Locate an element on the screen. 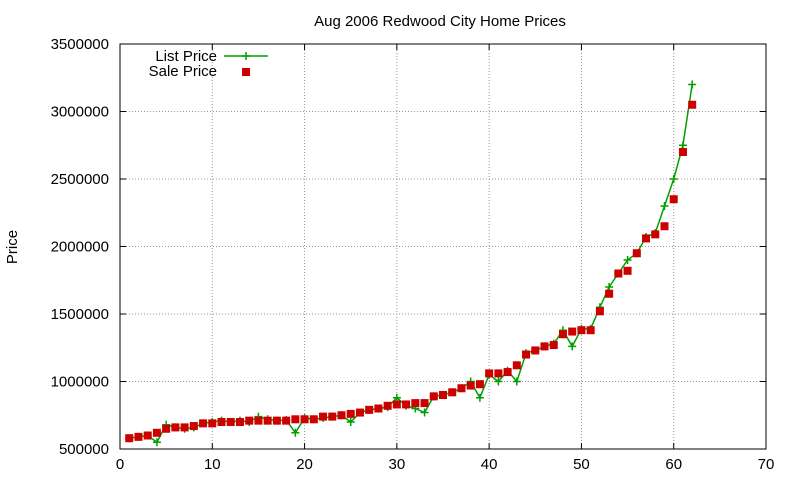 This screenshot has height=480, width=800. y-tick-label: 500000 is located at coordinates (84, 449).